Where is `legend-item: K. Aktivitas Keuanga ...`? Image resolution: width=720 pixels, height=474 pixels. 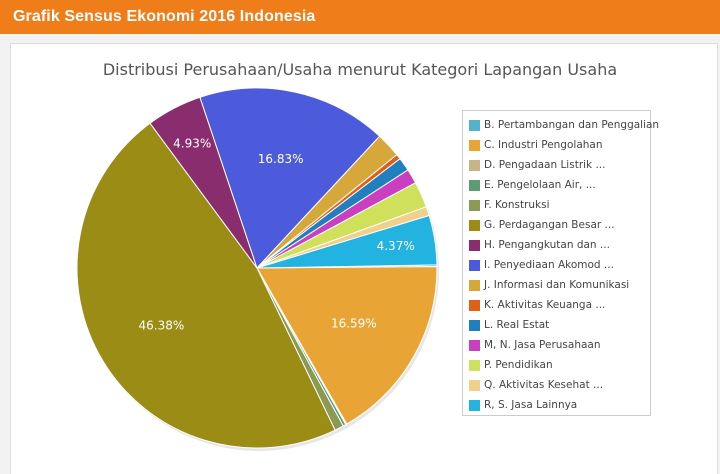 legend-item: K. Aktivitas Keuanga ... is located at coordinates (537, 305).